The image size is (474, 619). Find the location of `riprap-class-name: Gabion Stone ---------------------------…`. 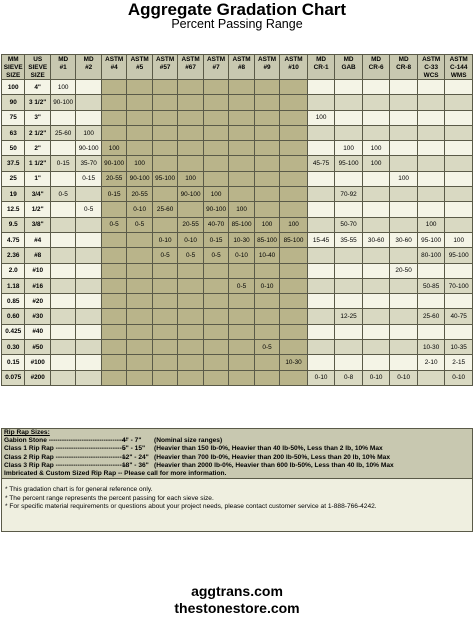

riprap-class-name: Gabion Stone ---------------------------… is located at coordinates (66, 441).